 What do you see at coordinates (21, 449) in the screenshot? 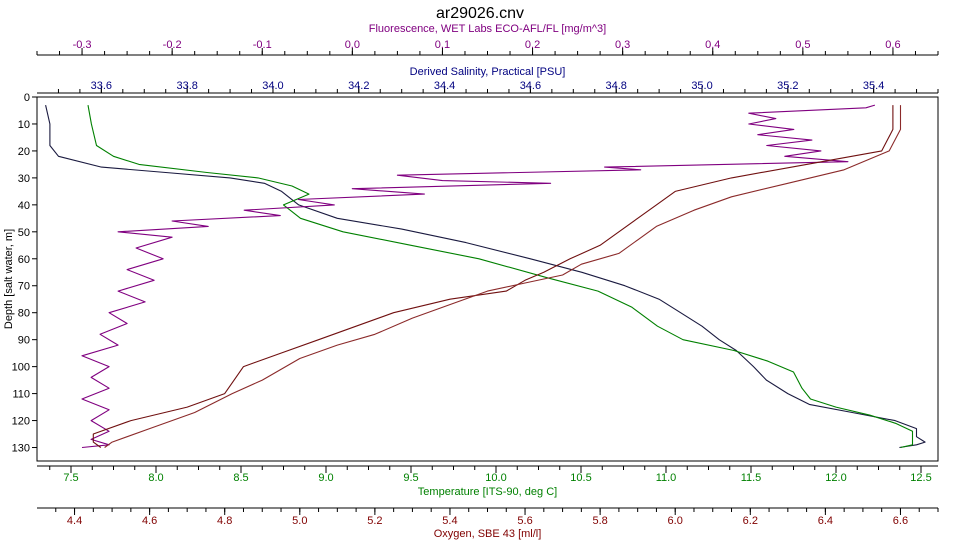
I see `y-tick-label: 130` at bounding box center [21, 449].